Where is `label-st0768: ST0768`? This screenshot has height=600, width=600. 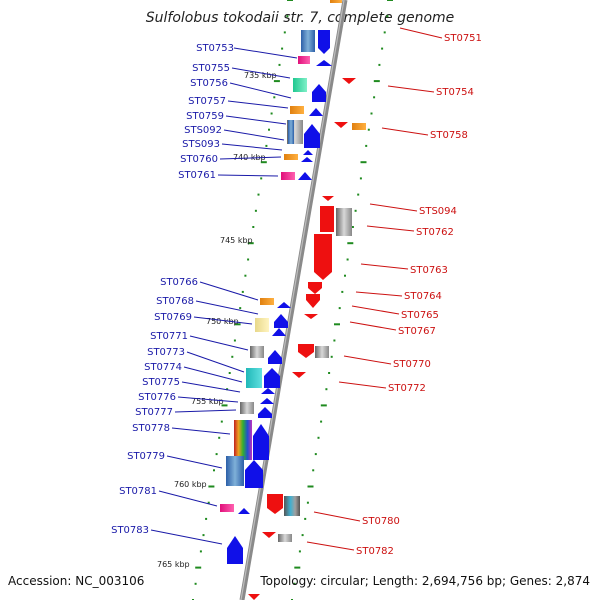
label-st0768: ST0768 is located at coordinates (175, 301).